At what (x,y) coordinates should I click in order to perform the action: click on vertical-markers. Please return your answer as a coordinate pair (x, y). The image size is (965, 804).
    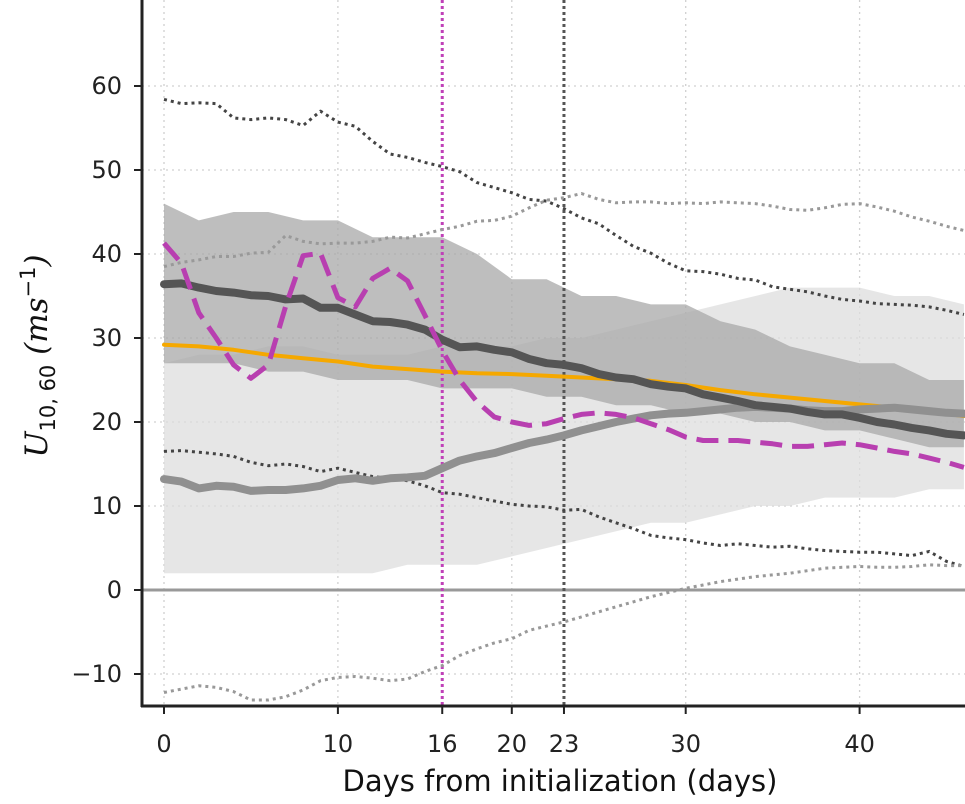
    Looking at the image, I should click on (503, 353).